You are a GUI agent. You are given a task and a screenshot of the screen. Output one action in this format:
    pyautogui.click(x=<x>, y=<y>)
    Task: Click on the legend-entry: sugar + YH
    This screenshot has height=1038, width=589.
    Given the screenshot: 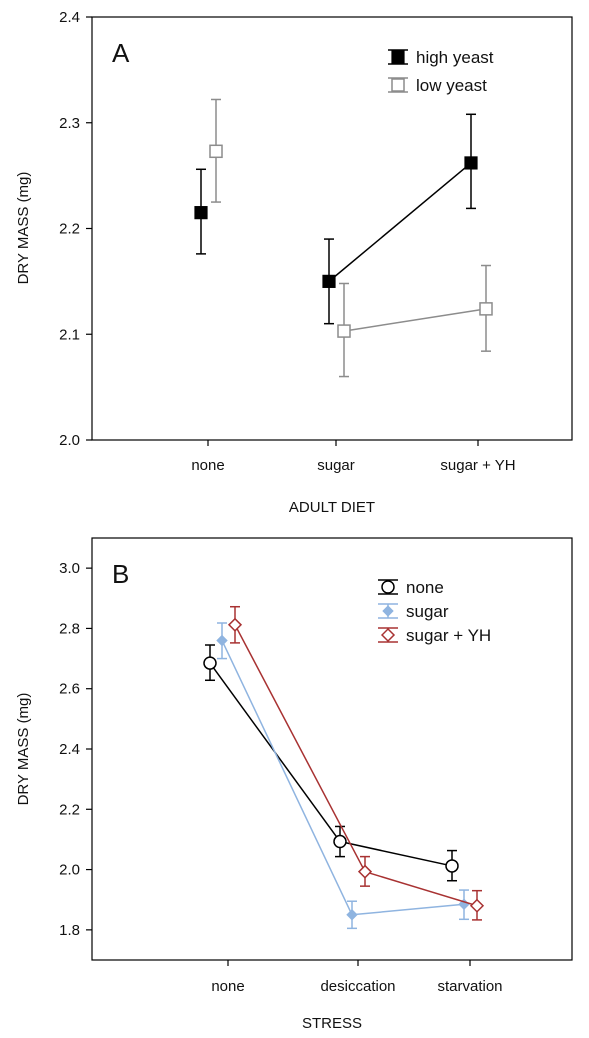 What is the action you would take?
    pyautogui.click(x=434, y=635)
    